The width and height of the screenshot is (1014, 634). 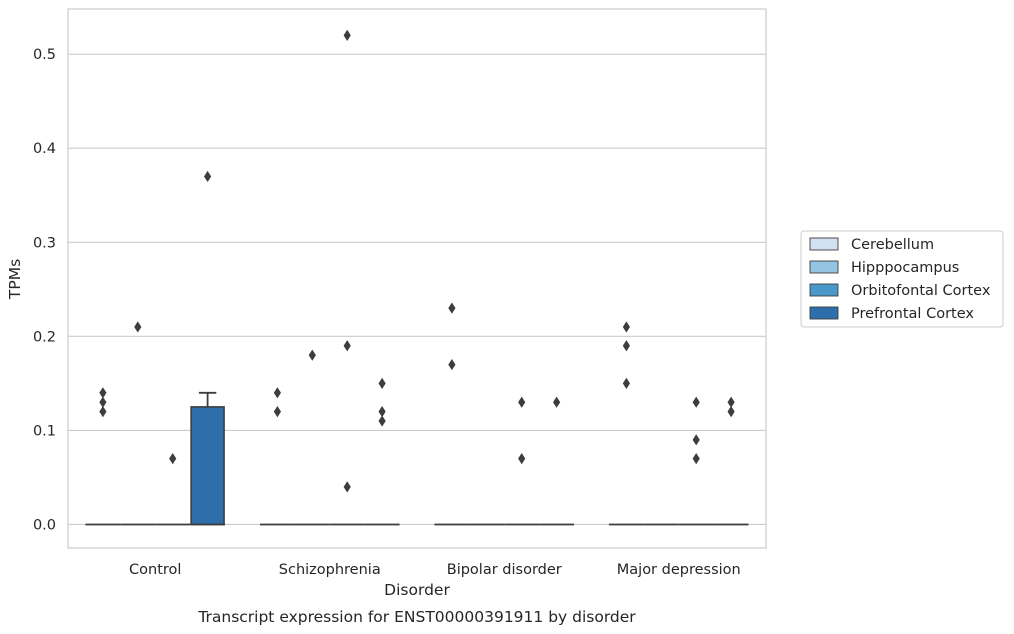 What do you see at coordinates (44, 243) in the screenshot?
I see `y-tick-label: 0.3` at bounding box center [44, 243].